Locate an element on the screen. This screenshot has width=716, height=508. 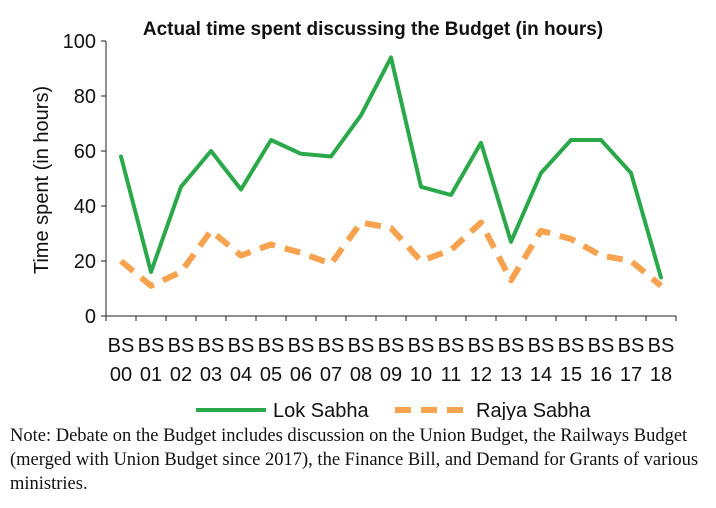
x-tick-label: 00 is located at coordinates (121, 375).